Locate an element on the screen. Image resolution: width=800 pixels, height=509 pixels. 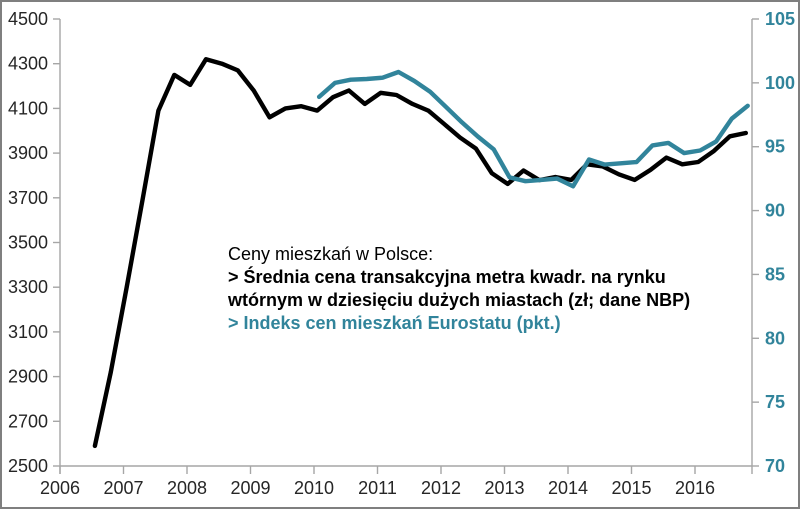
y-left-axis-label: 3300 is located at coordinates (28, 287).